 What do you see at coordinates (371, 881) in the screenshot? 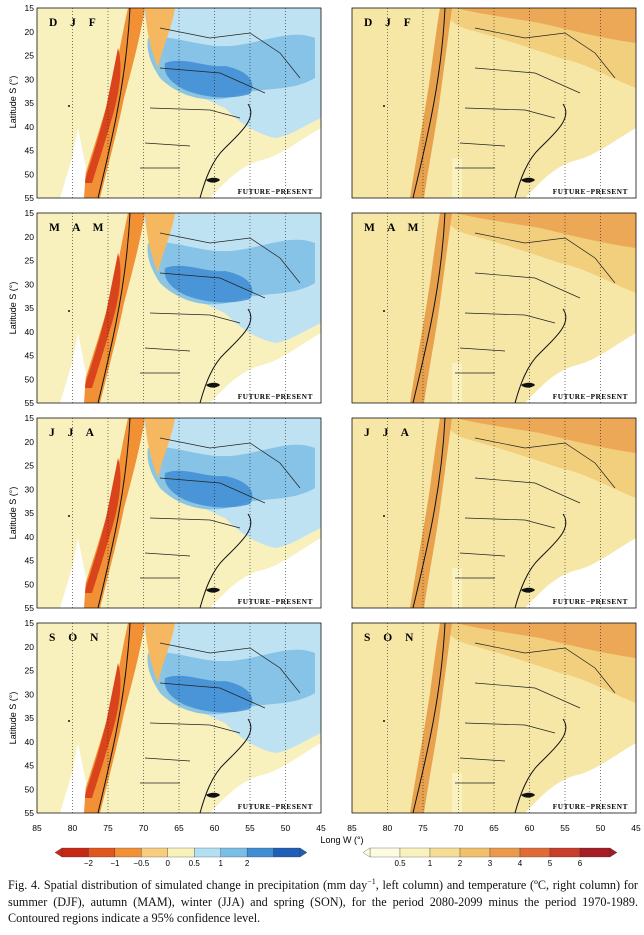
I see `caption-superscript: −1` at bounding box center [371, 881].